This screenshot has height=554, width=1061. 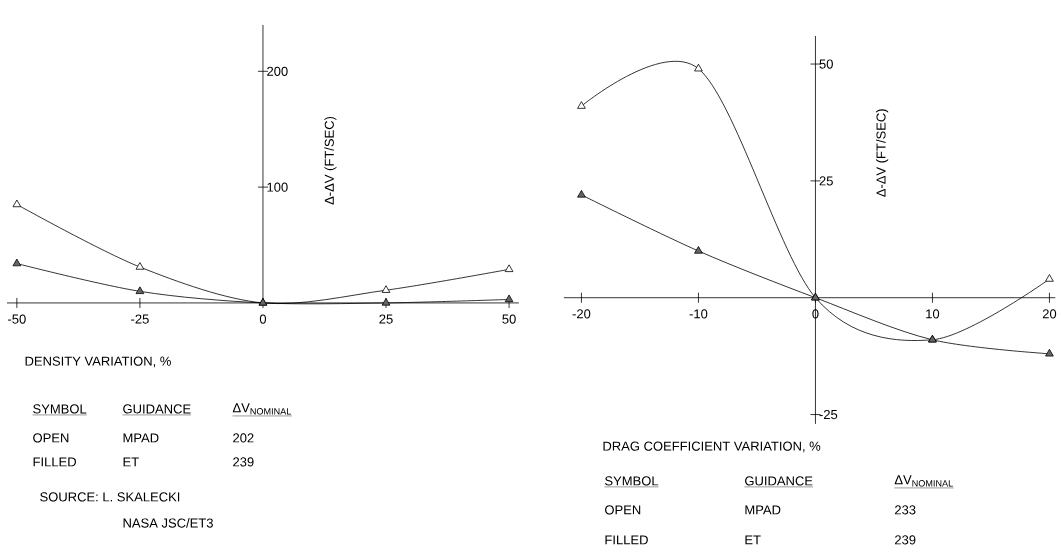 I want to click on text: NASA JSC/ET3, so click(x=168, y=523).